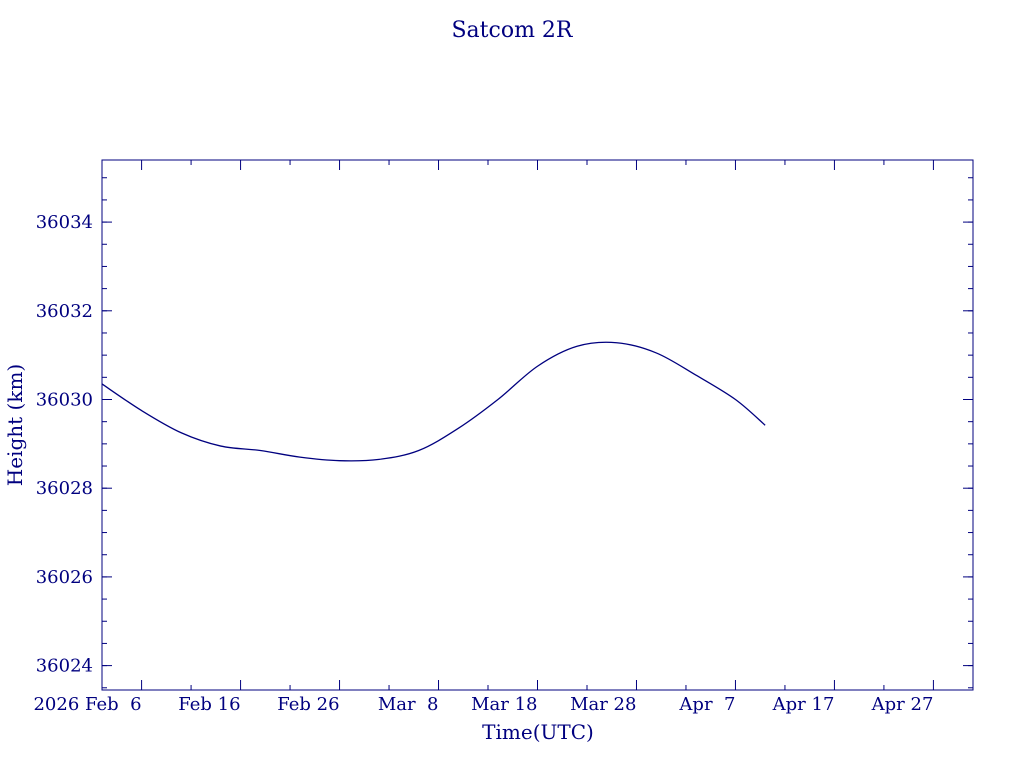 The image size is (1024, 768). What do you see at coordinates (308, 704) in the screenshot?
I see `x-tick-label: Feb 26` at bounding box center [308, 704].